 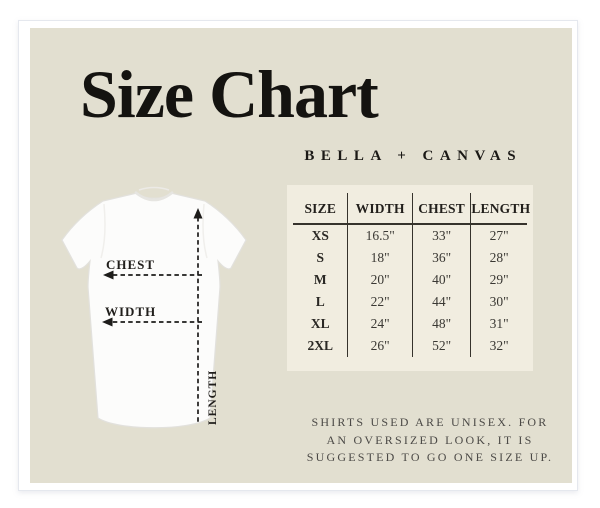 What do you see at coordinates (499, 301) in the screenshot?
I see `cell-length: 30"` at bounding box center [499, 301].